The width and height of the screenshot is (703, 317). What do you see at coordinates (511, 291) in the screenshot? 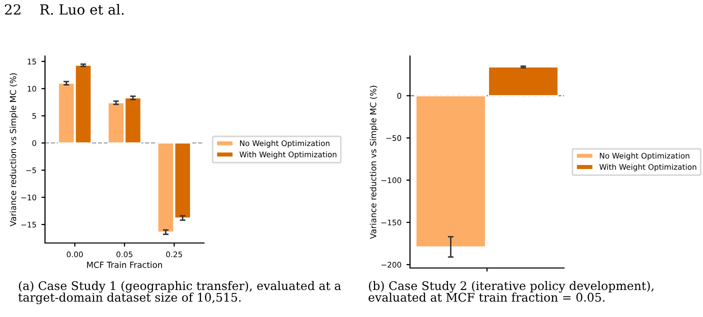
I see `text: (b) Case Study 2 (iterative policy development), evaluated at MCF train fraction = 0.05.` at bounding box center [511, 291].